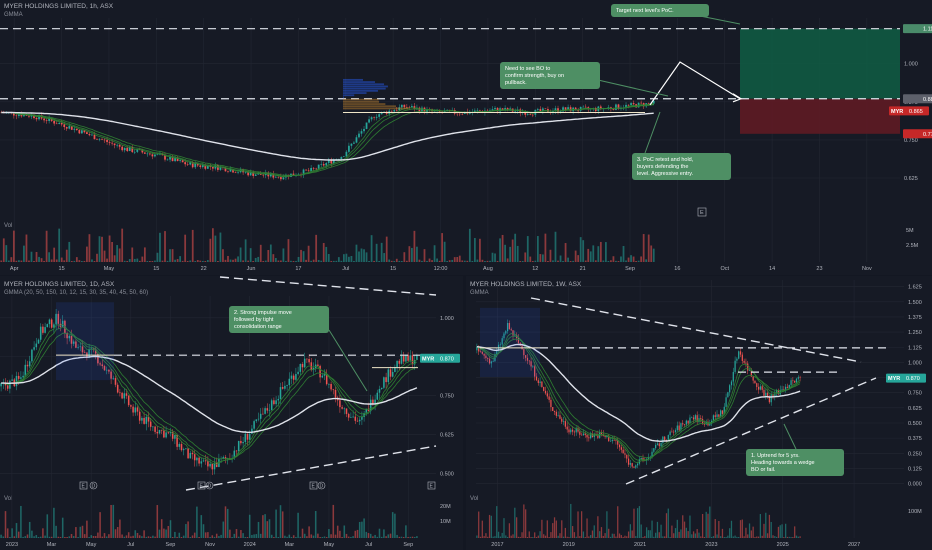 This screenshot has width=932, height=550. Describe the element at coordinates (645, 11) in the screenshot. I see `target-annotation-text: Target next level's PoC.` at that location.